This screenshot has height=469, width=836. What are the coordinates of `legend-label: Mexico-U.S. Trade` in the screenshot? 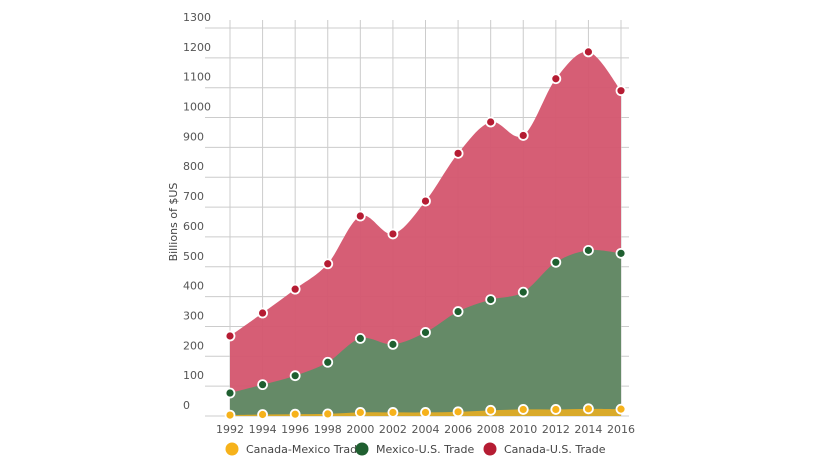 It's located at (425, 449).